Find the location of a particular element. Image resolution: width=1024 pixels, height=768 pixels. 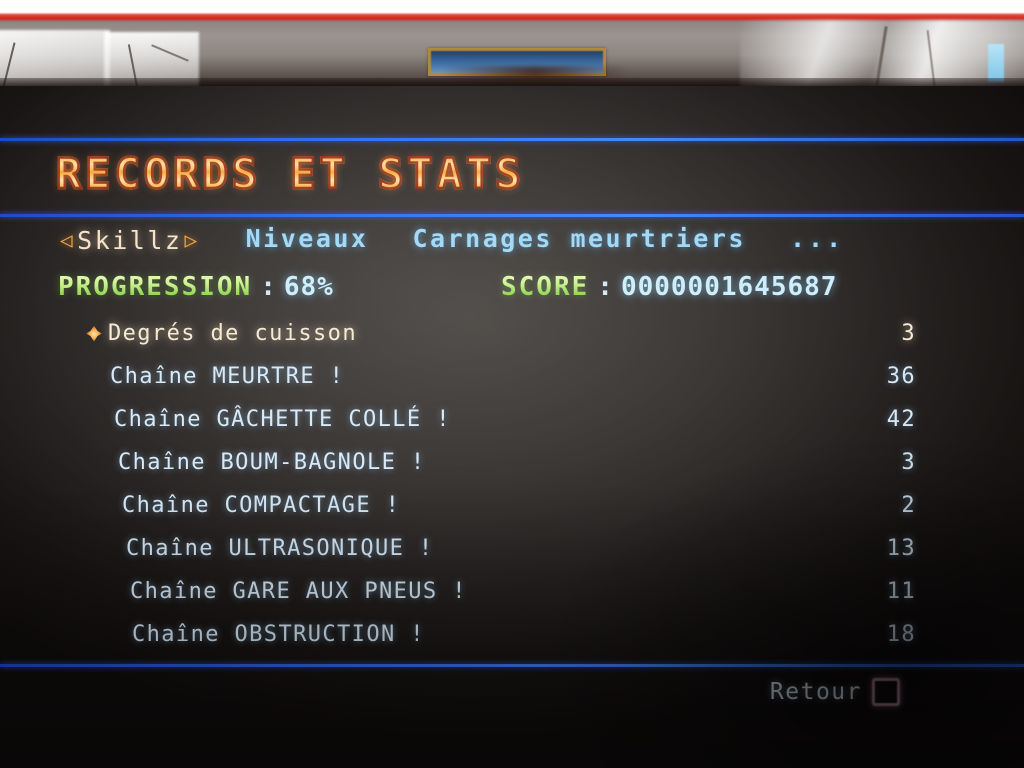

stat-label: Chaîne GÂCHETTE COLLÉ ! is located at coordinates (282, 419).